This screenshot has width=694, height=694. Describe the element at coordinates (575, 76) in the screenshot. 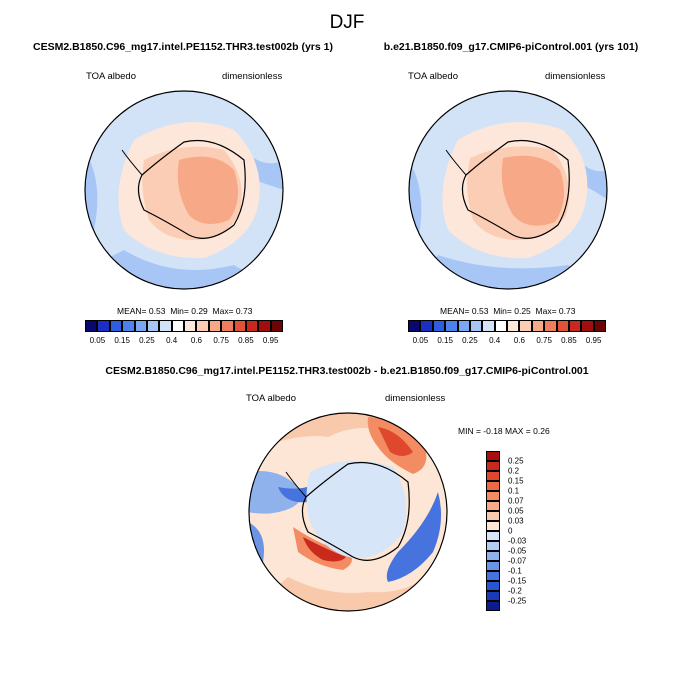

I see `panel-right-units: dimensionless` at that location.